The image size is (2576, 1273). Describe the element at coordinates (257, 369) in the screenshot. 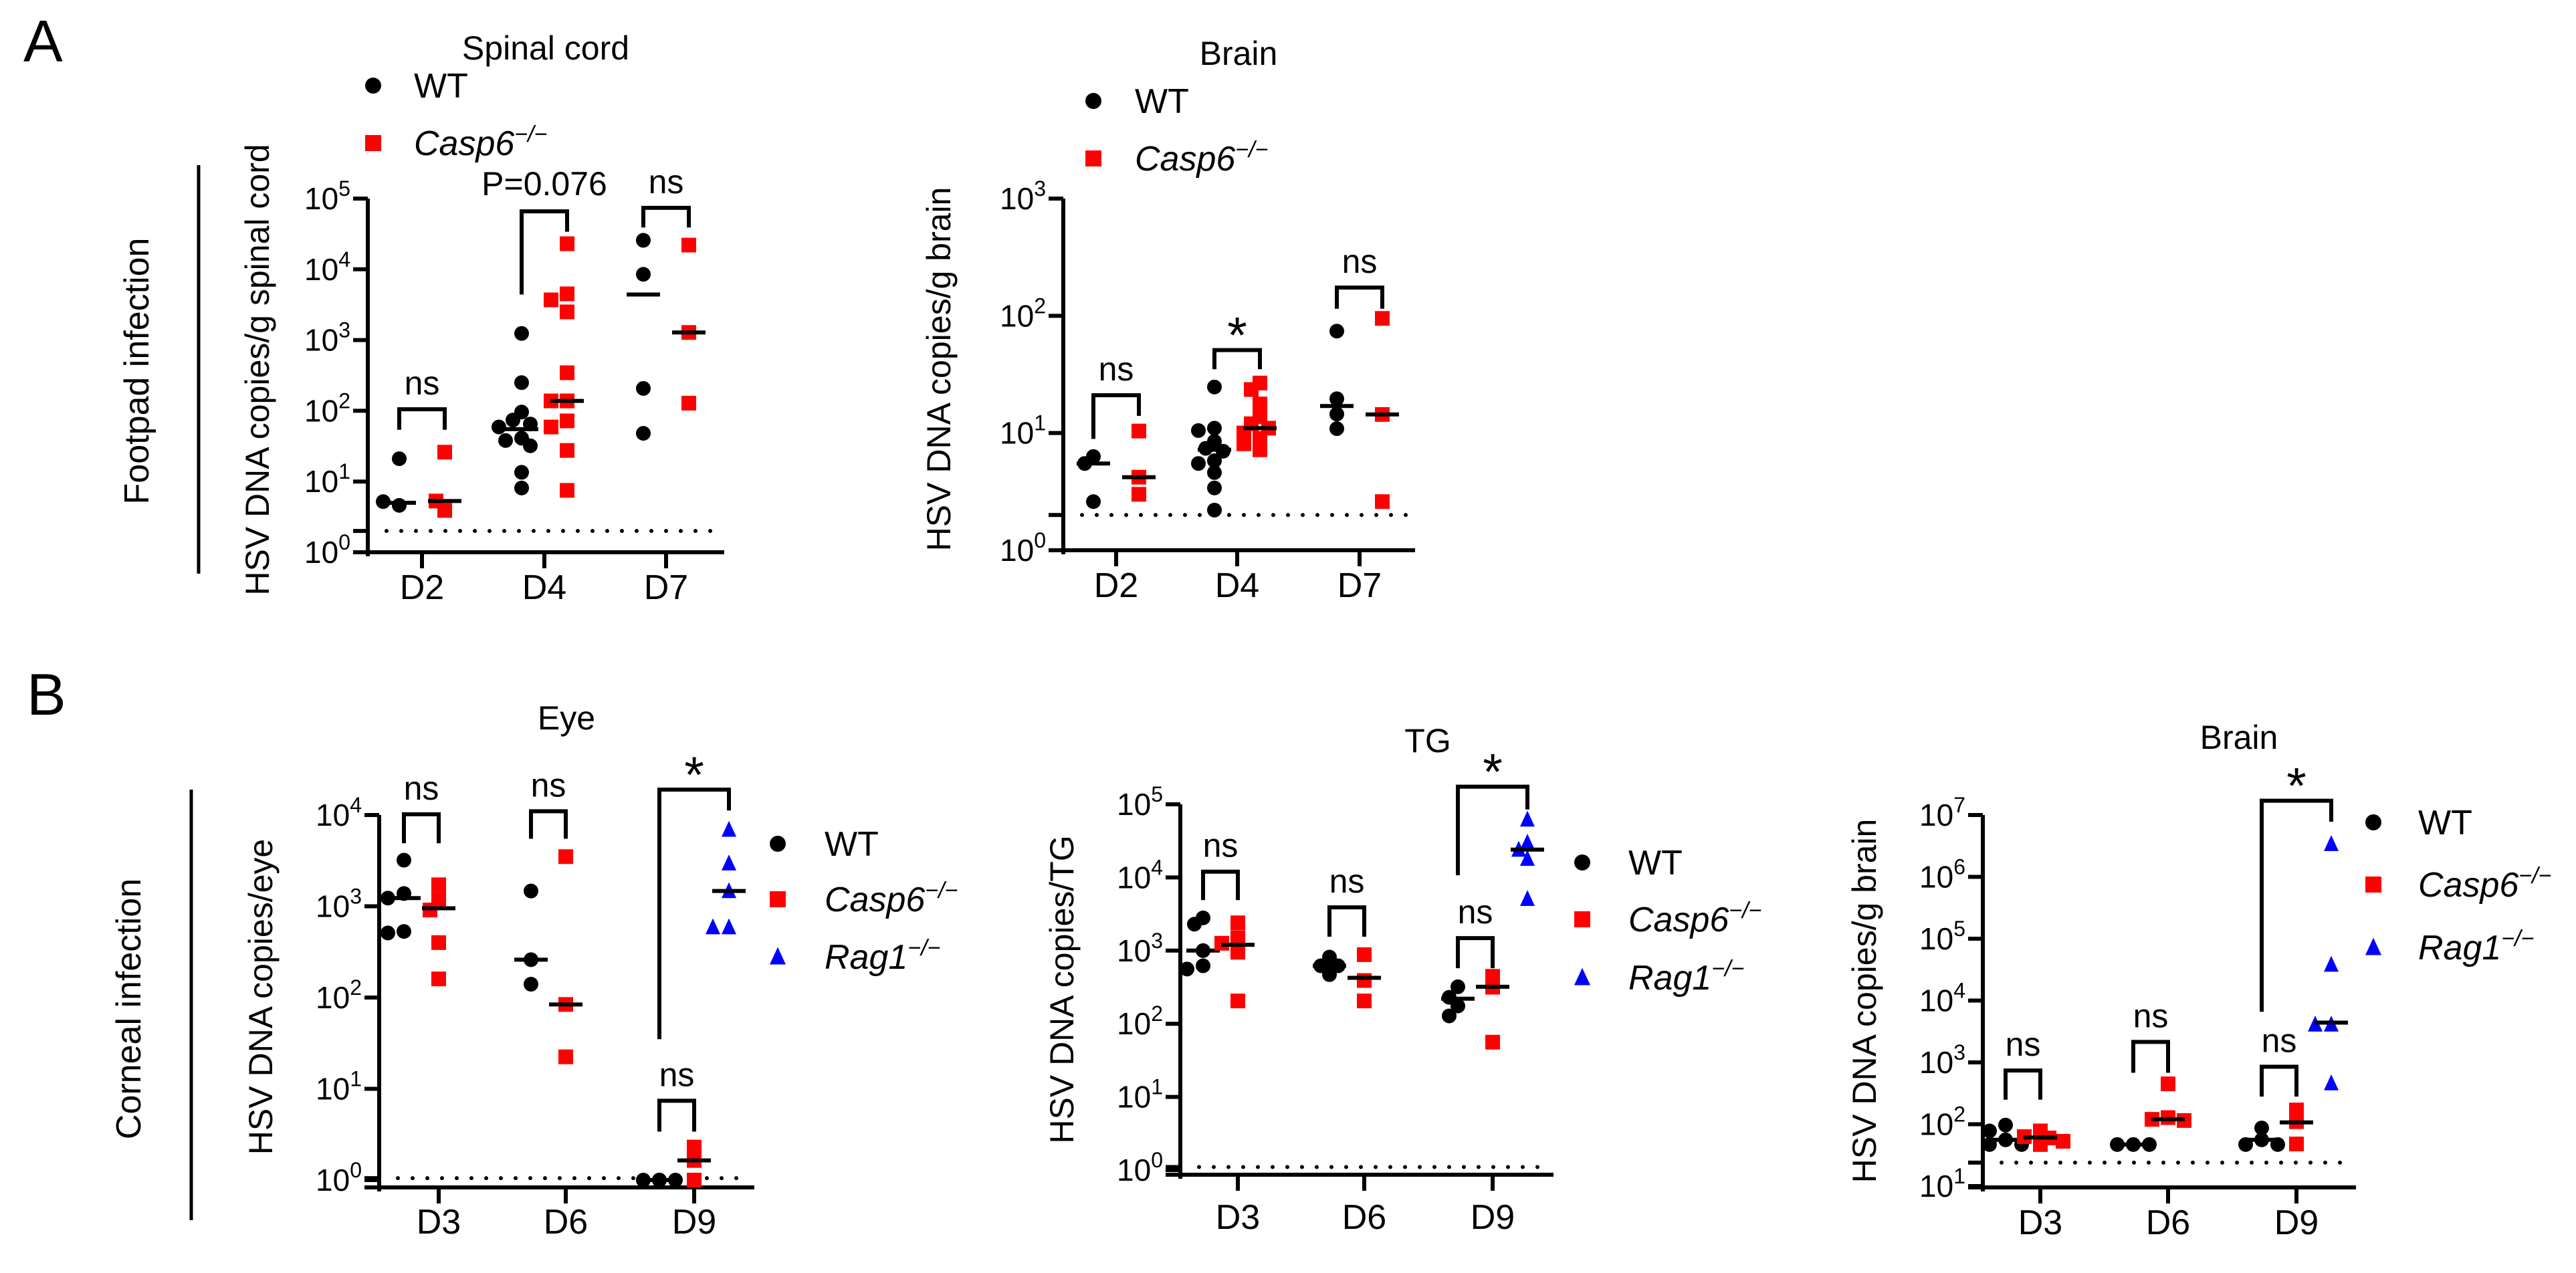

I see `y-axis-label: HSV DNA copies/g spinal cord` at that location.